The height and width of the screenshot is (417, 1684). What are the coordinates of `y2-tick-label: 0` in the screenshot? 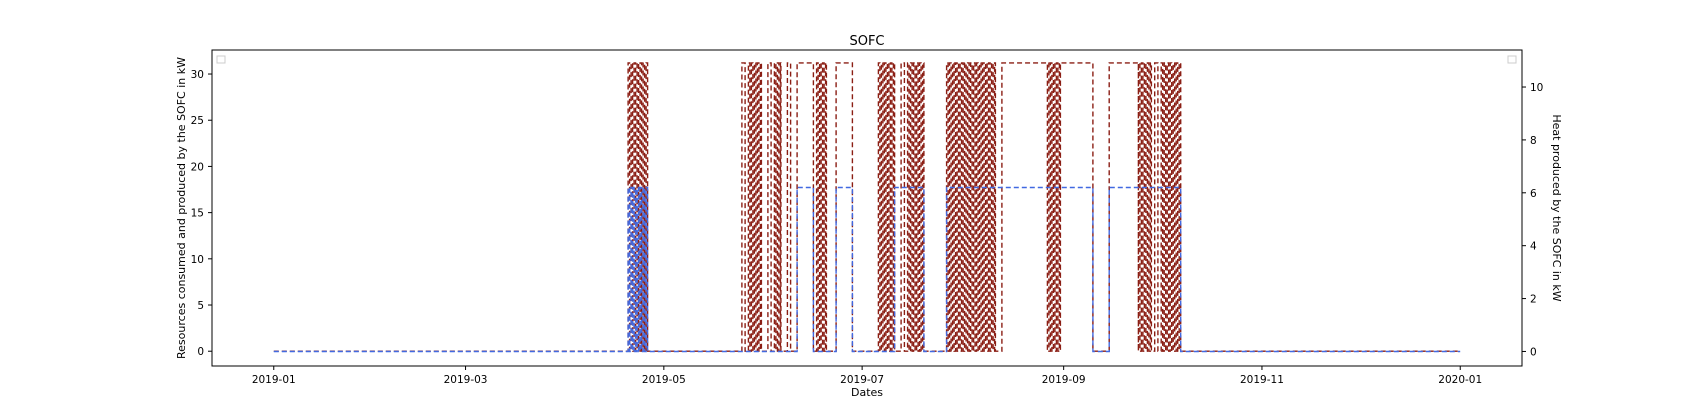 It's located at (1533, 352).